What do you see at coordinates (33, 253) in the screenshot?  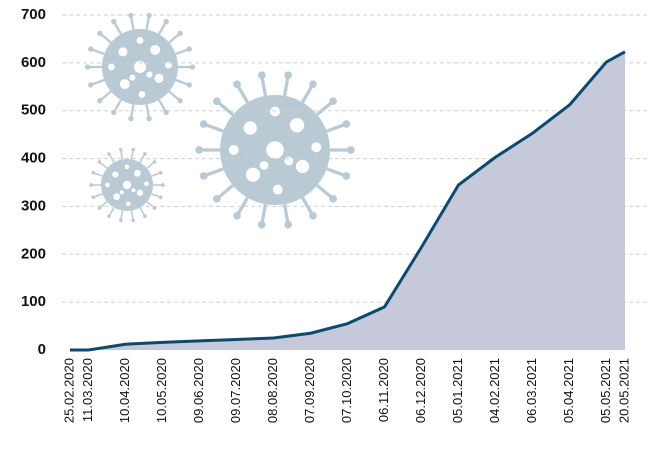 I see `y-tick-label: 200` at bounding box center [33, 253].